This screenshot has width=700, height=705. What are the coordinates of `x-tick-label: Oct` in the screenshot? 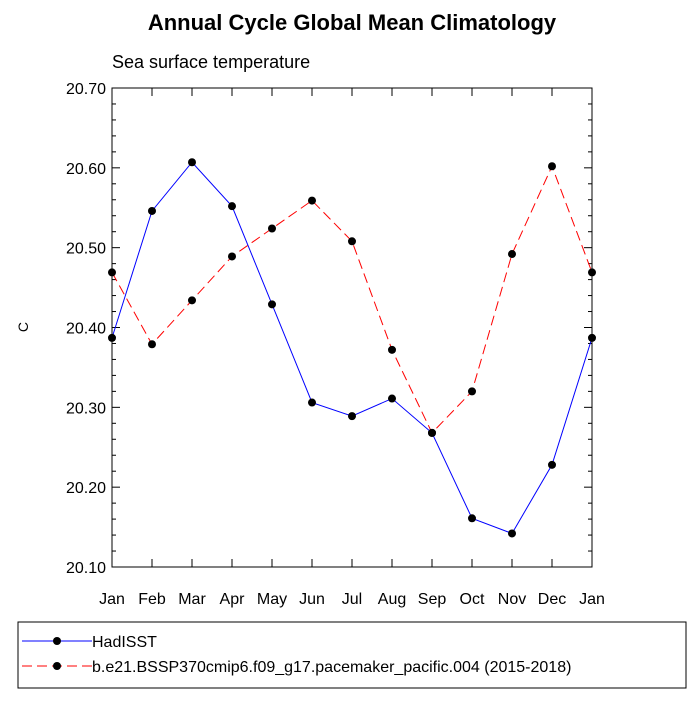 It's located at (472, 599).